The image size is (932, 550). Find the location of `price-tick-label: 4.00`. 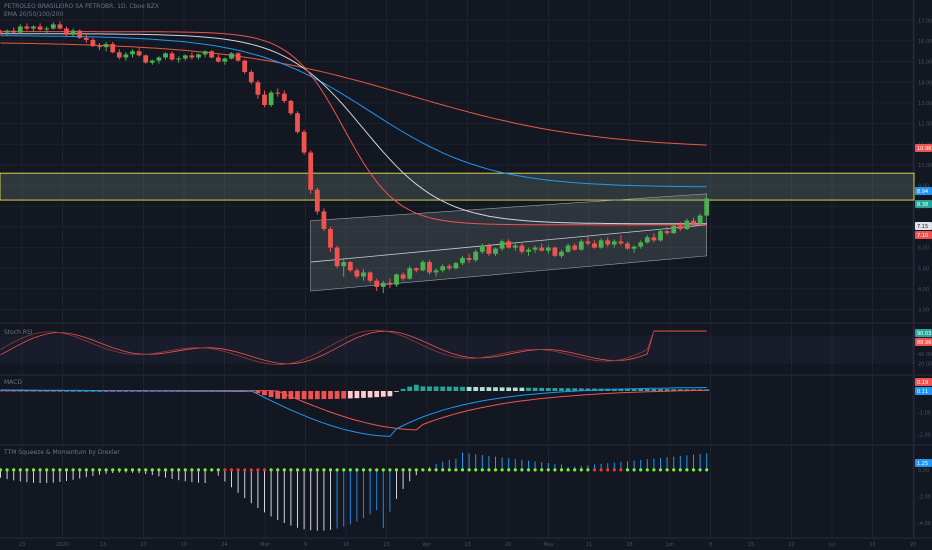

price-tick-label: 4.00 is located at coordinates (923, 290).